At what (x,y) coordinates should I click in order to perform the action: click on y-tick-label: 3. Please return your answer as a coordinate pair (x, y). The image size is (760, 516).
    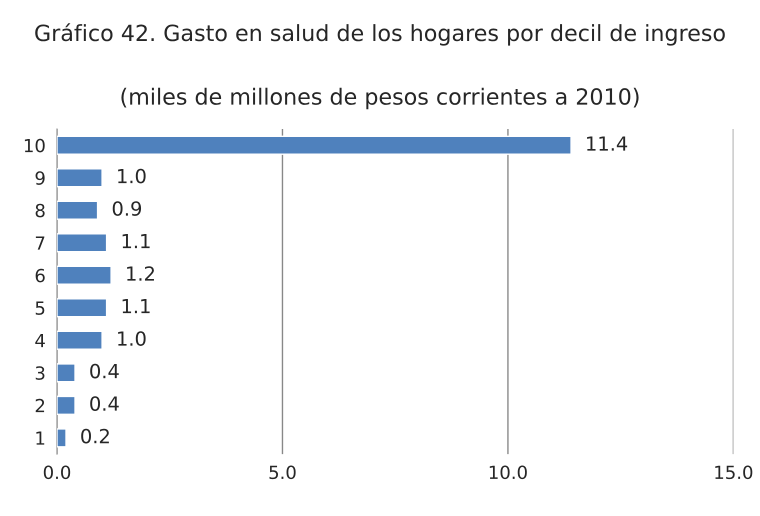
    Looking at the image, I should click on (40, 373).